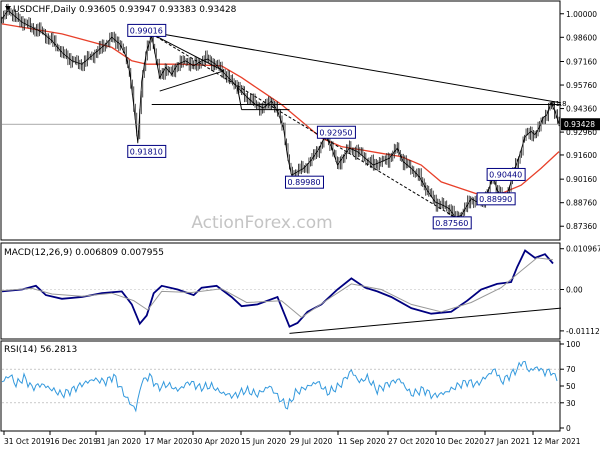 The width and height of the screenshot is (600, 450). I want to click on macd-y-tick-label: 0.010967, so click(583, 249).